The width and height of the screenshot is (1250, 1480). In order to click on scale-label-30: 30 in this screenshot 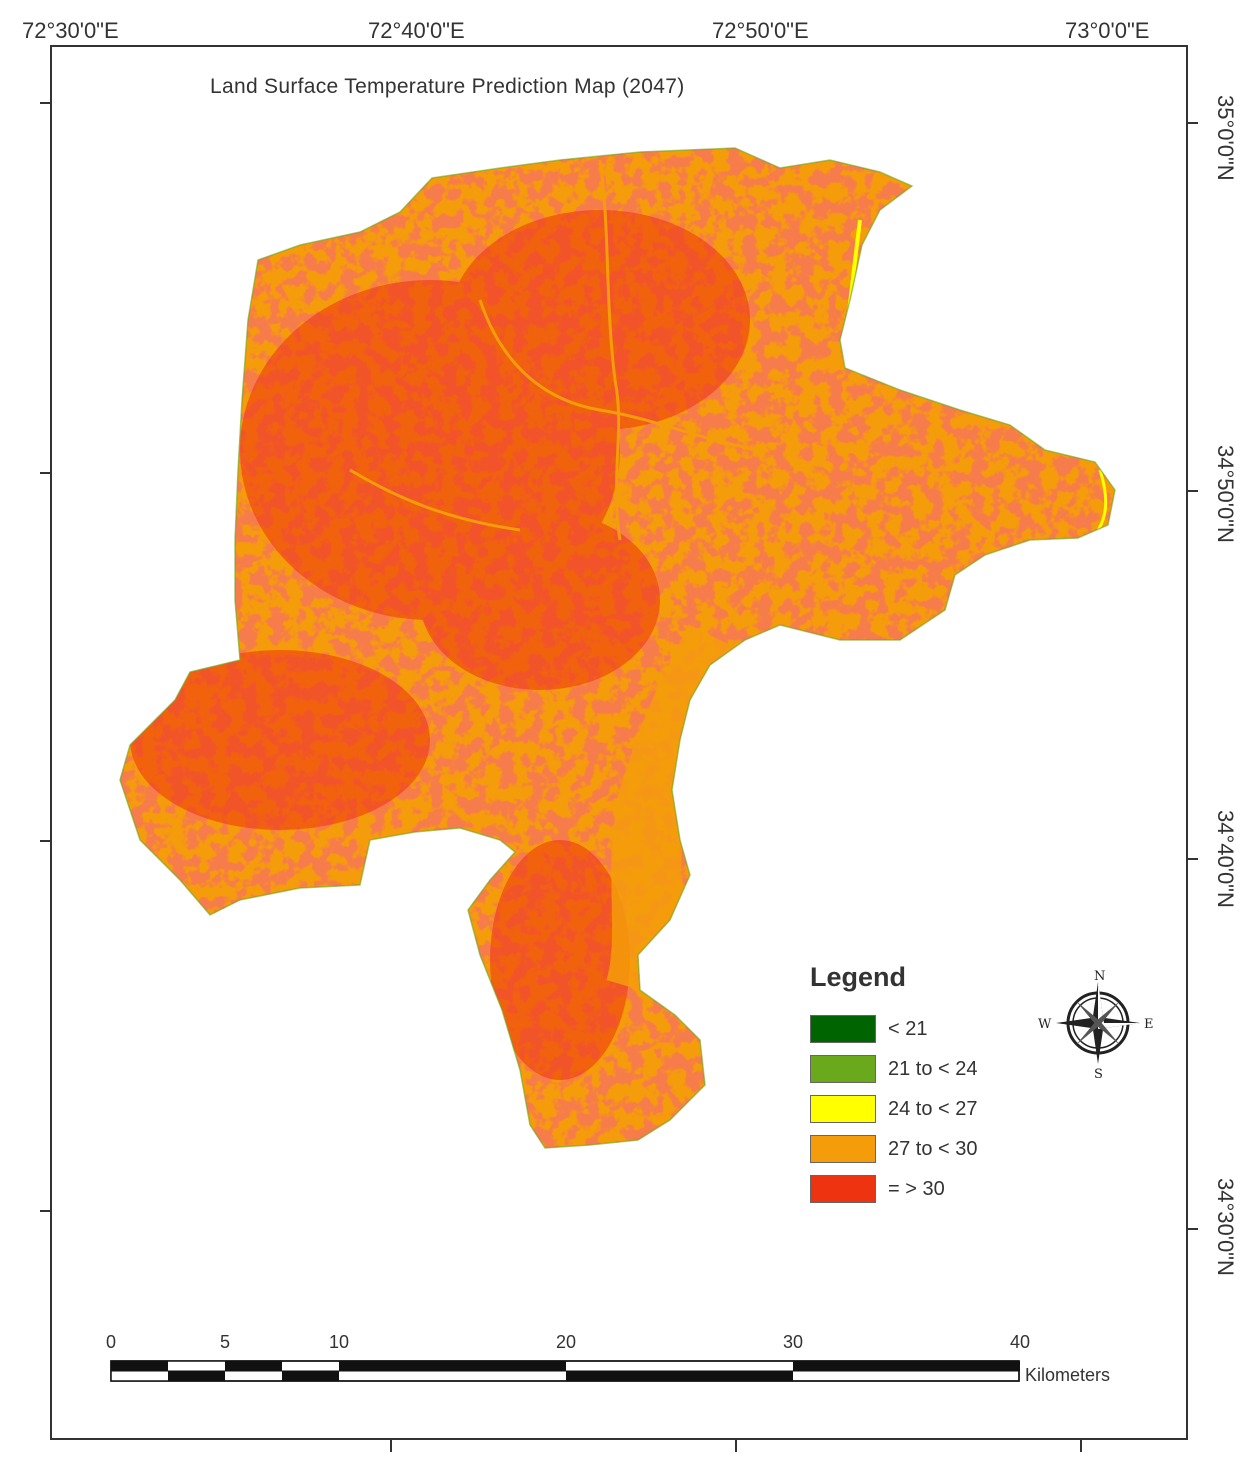, I will do `click(793, 1342)`.